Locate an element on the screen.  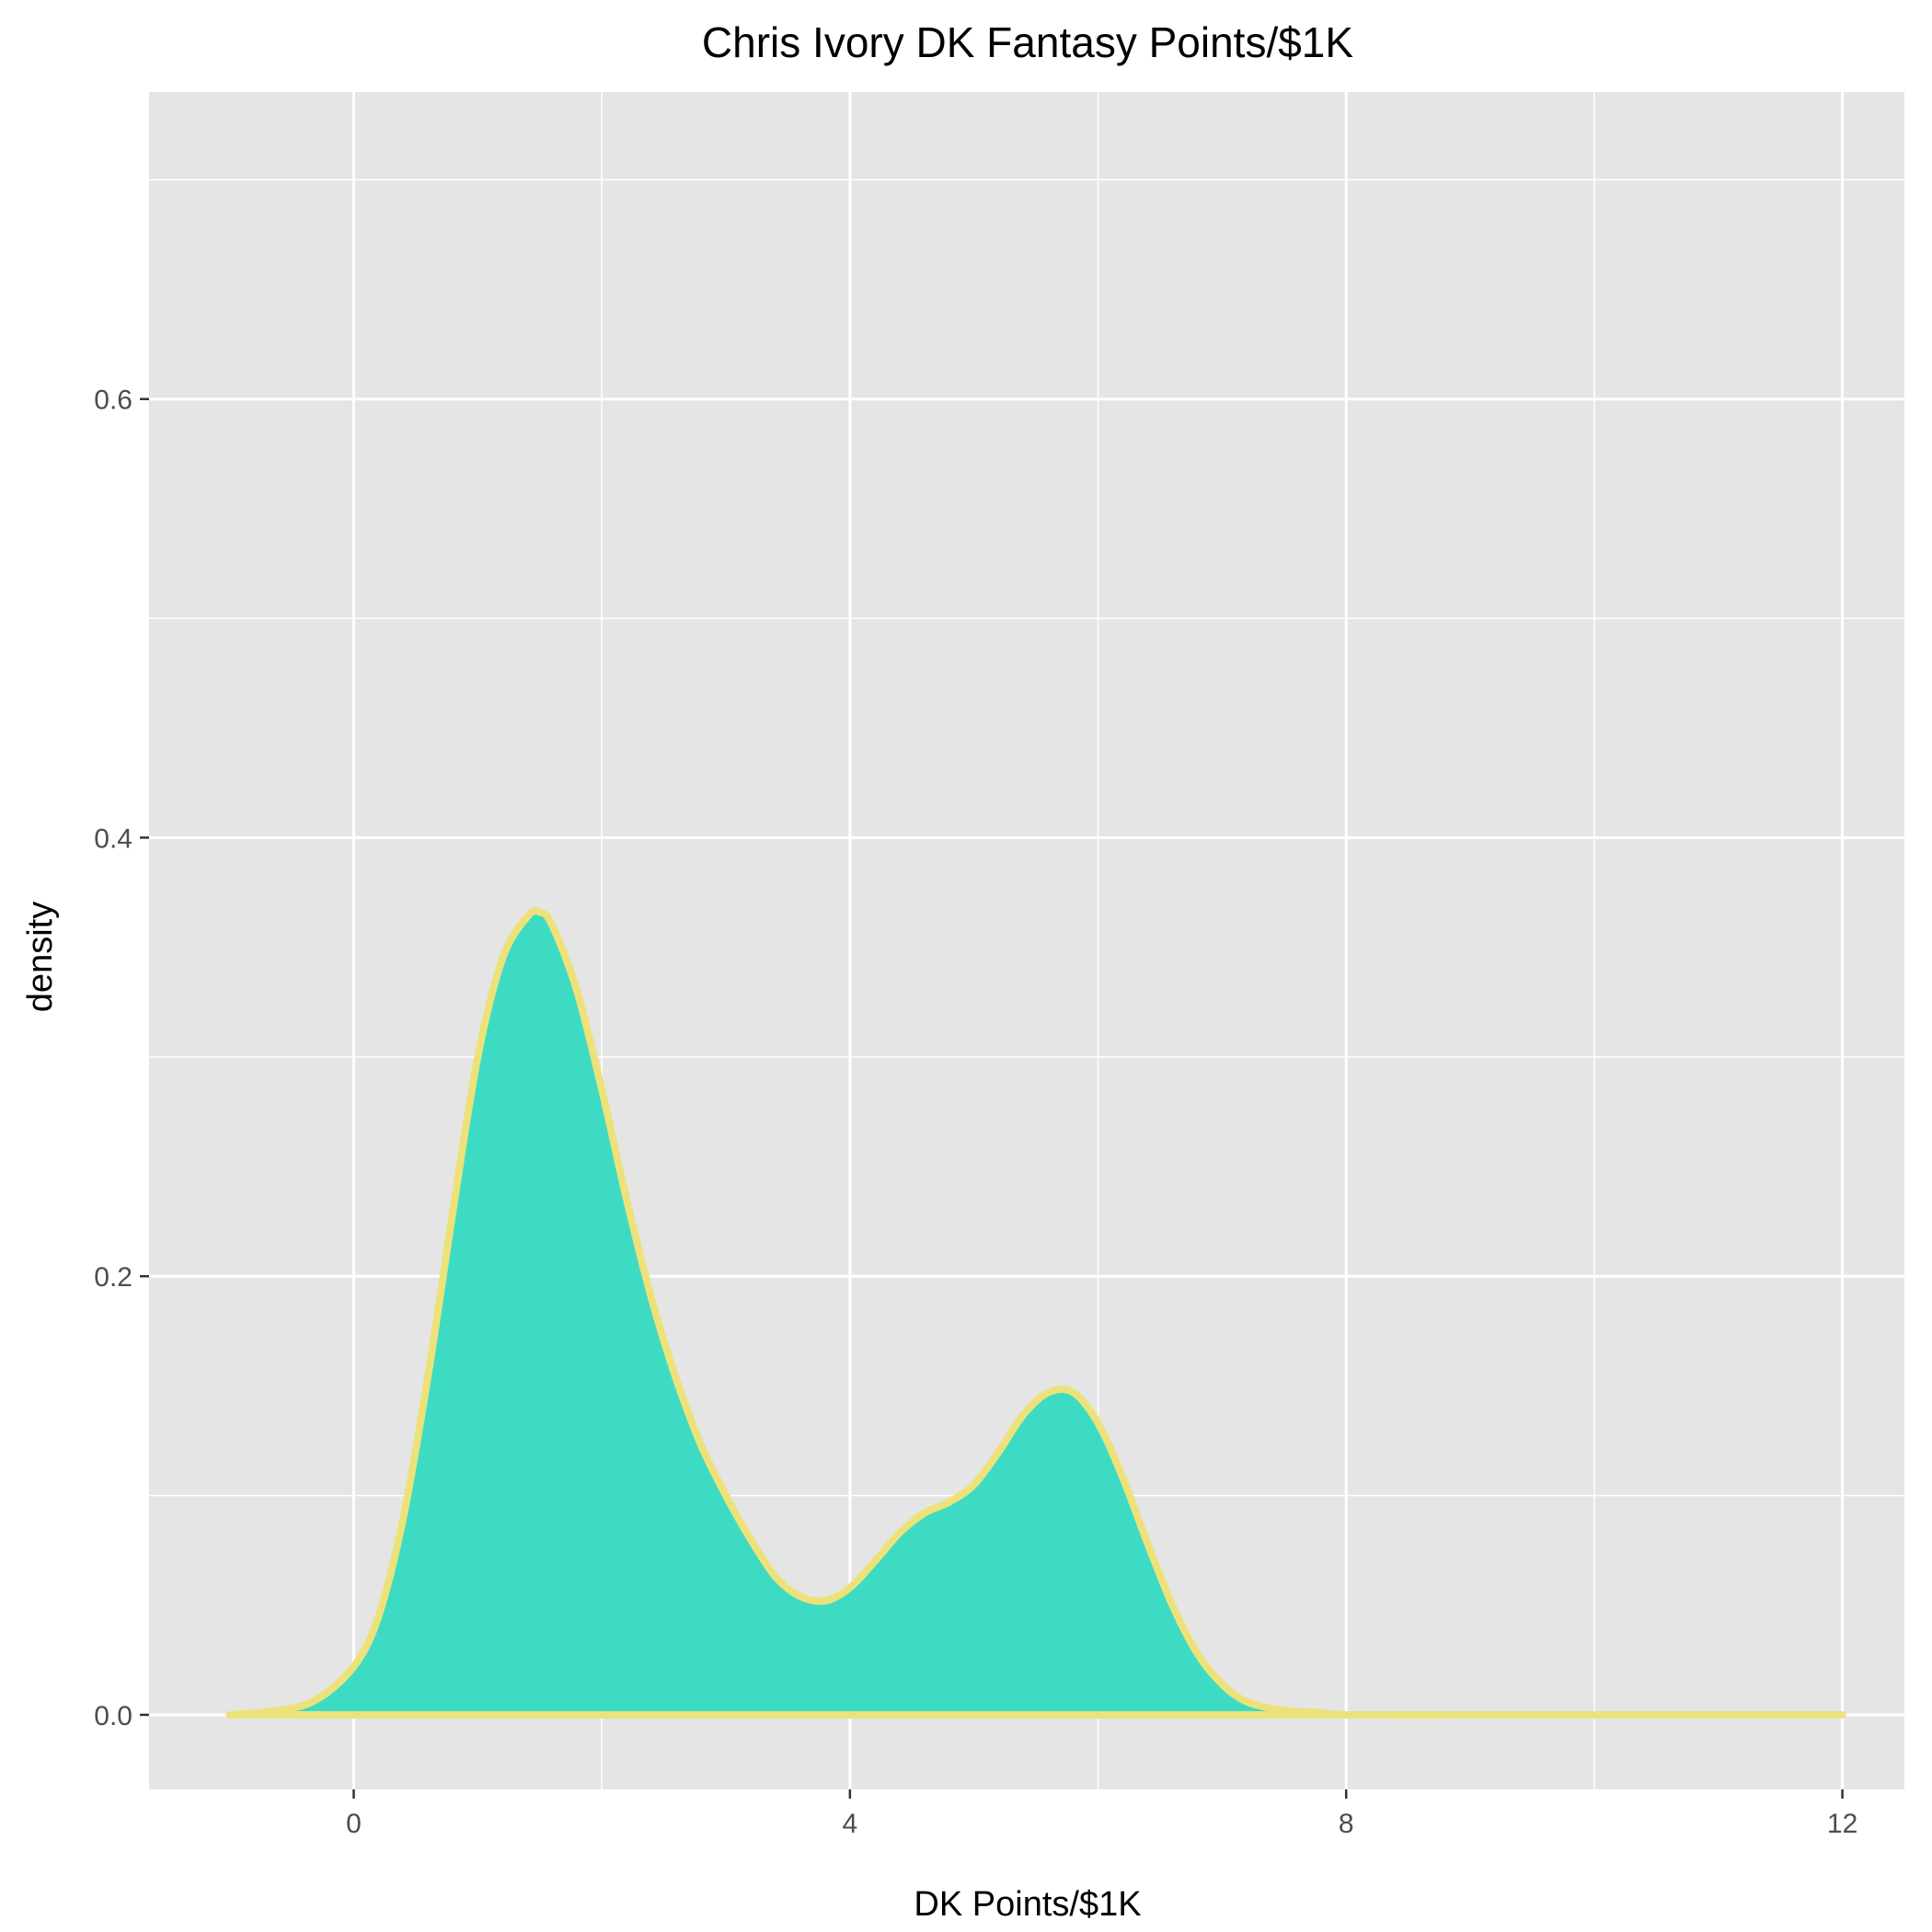
y-tick-label: 0.6 is located at coordinates (113, 400).